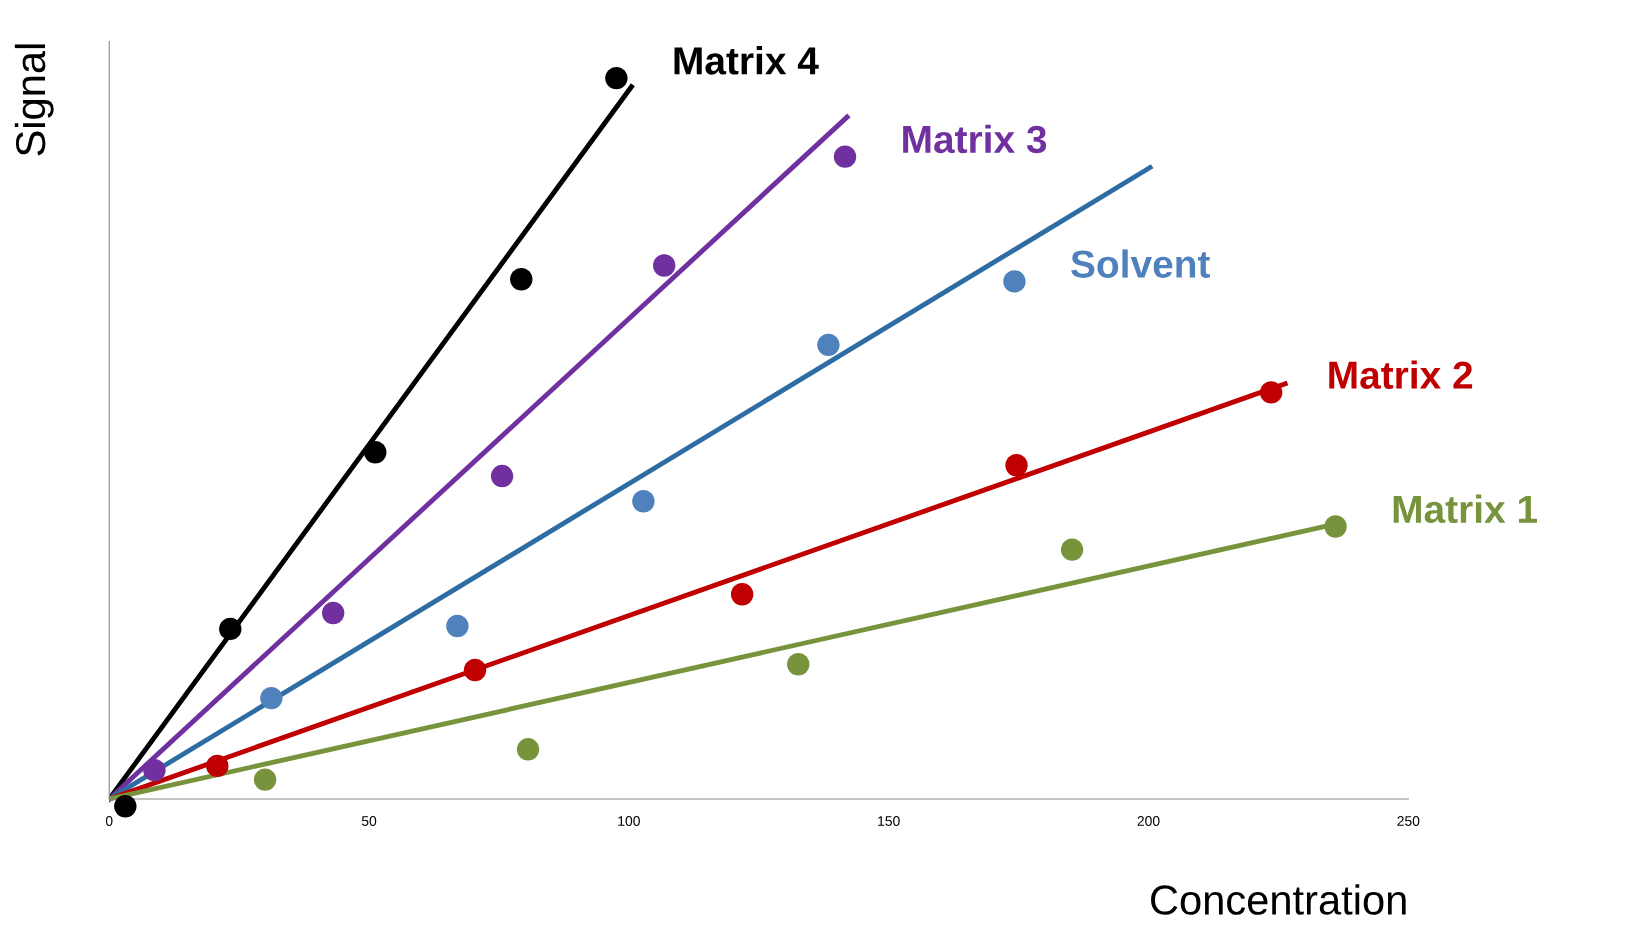 The height and width of the screenshot is (926, 1630). Describe the element at coordinates (629, 821) in the screenshot. I see `x-tick-label: 100` at that location.